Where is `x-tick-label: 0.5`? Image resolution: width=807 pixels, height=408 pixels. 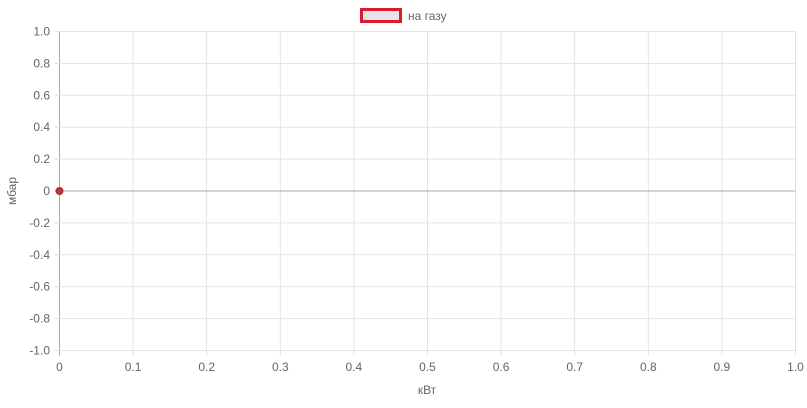 x-tick-label: 0.5 is located at coordinates (427, 367).